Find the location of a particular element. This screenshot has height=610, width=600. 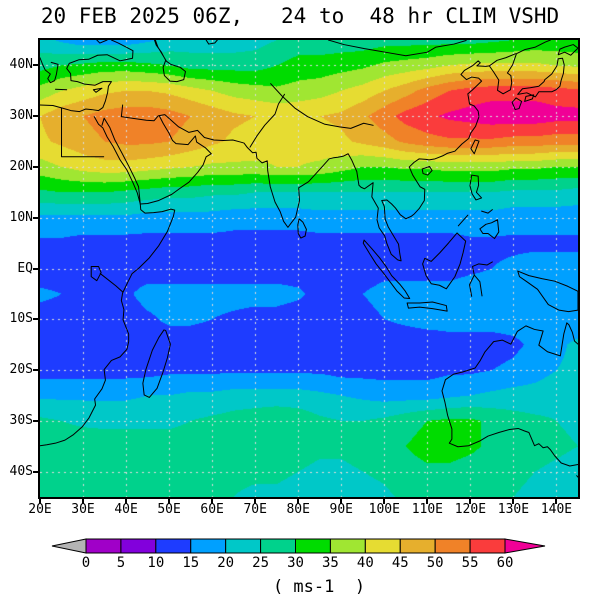

colorbar-over-arrow is located at coordinates (525, 546).